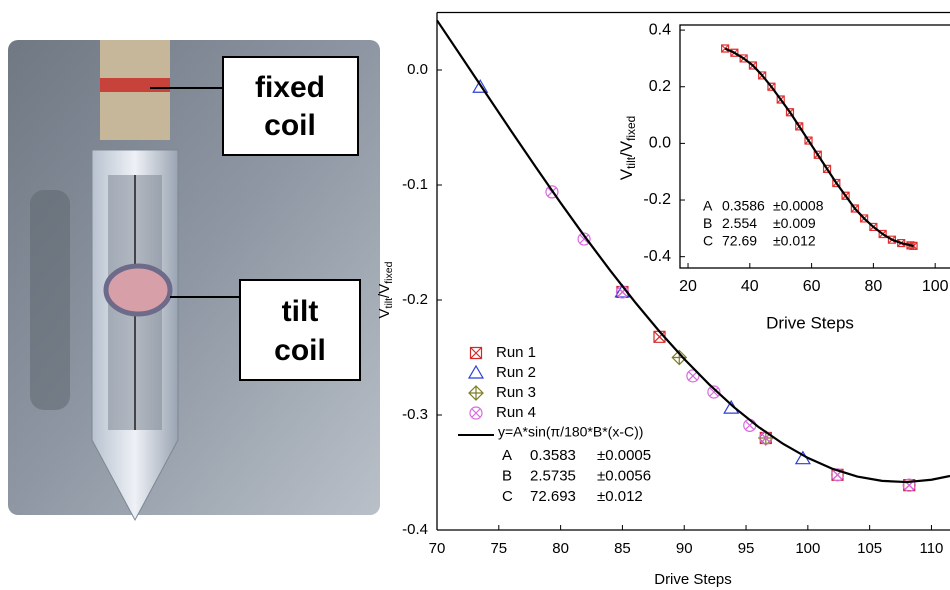 This screenshot has width=950, height=590. What do you see at coordinates (660, 29) in the screenshot?
I see `y-tick-label: 0.4` at bounding box center [660, 29].